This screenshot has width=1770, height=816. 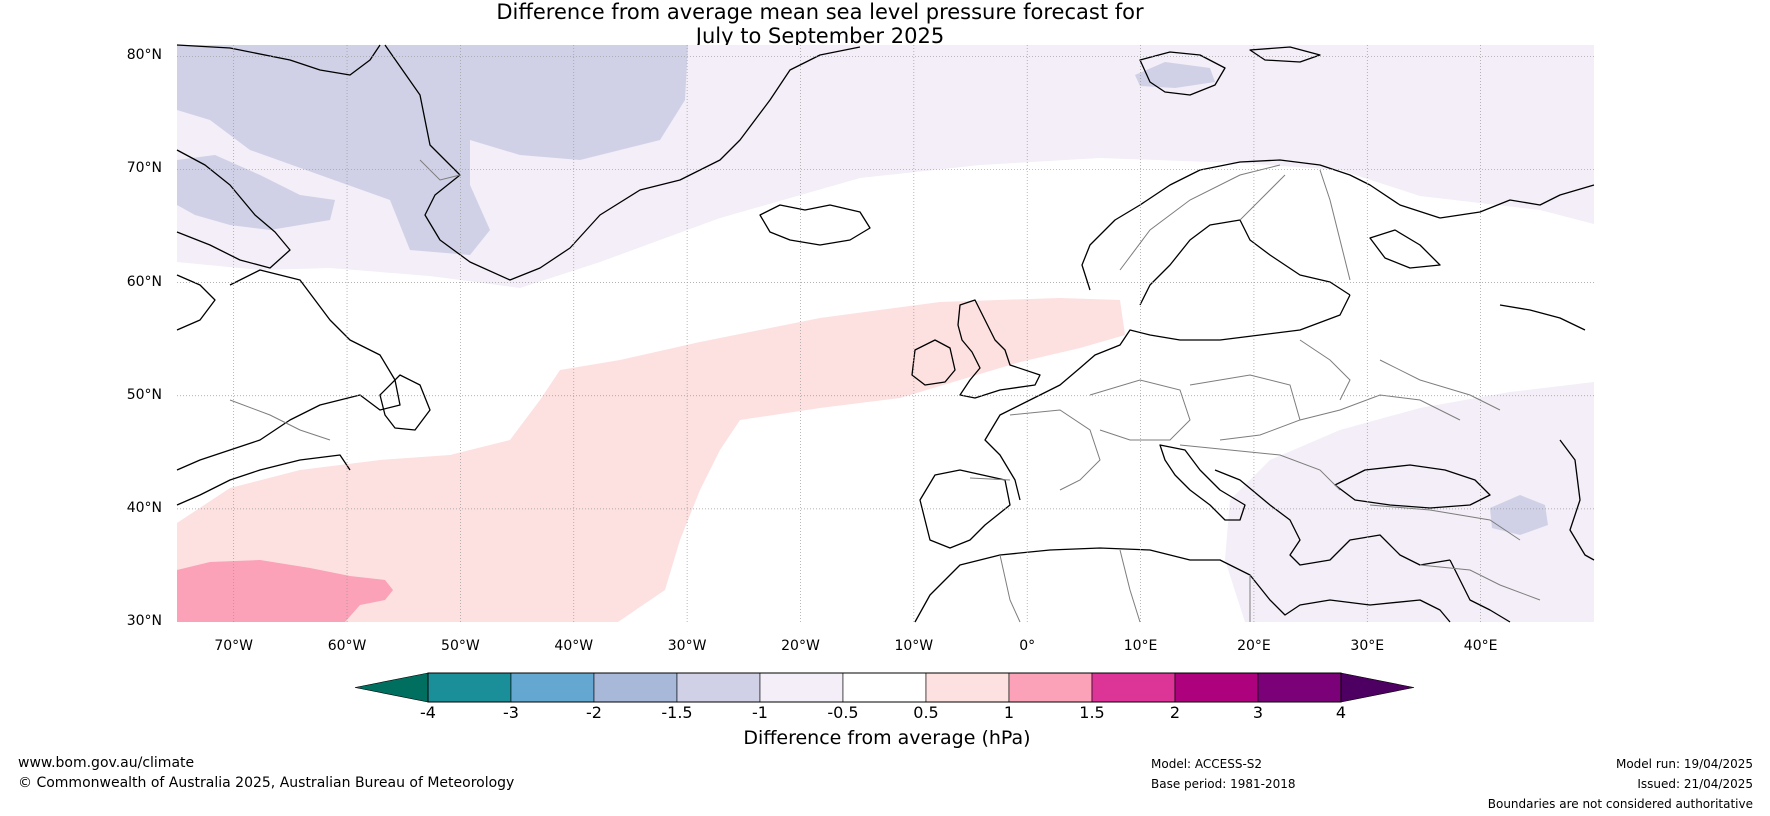 I want to click on norway-coastline, so click(x=1261, y=225).